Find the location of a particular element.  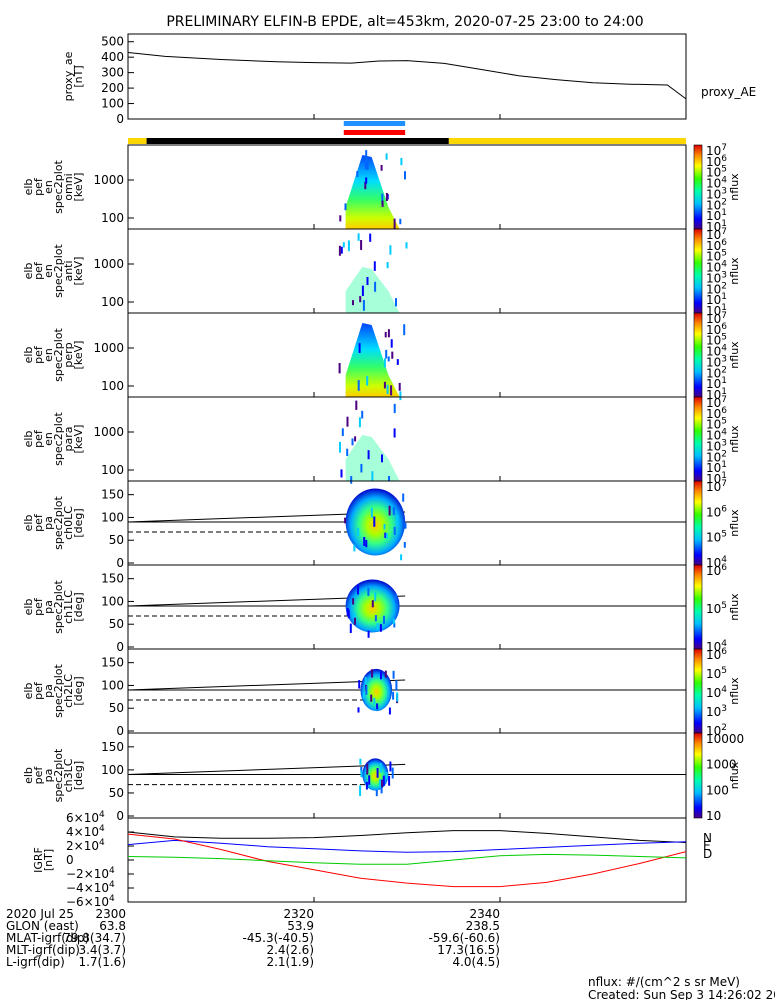

pitch-angle-ytick-label: 100 is located at coordinates (112, 770).